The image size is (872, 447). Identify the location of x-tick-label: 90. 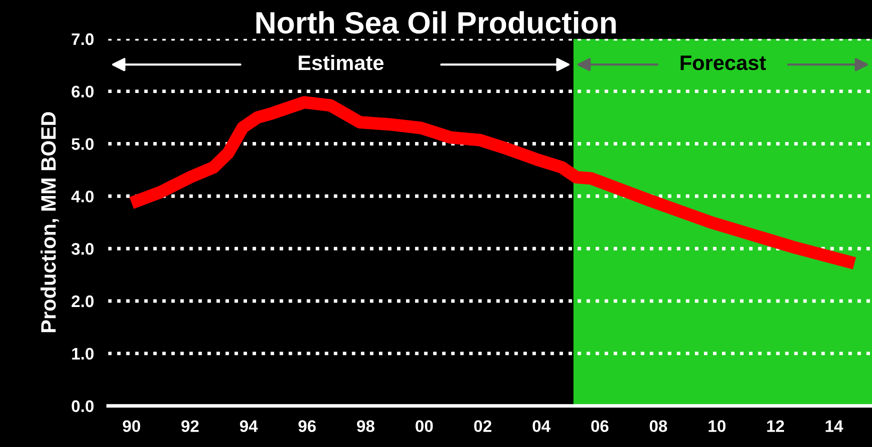
(131, 426).